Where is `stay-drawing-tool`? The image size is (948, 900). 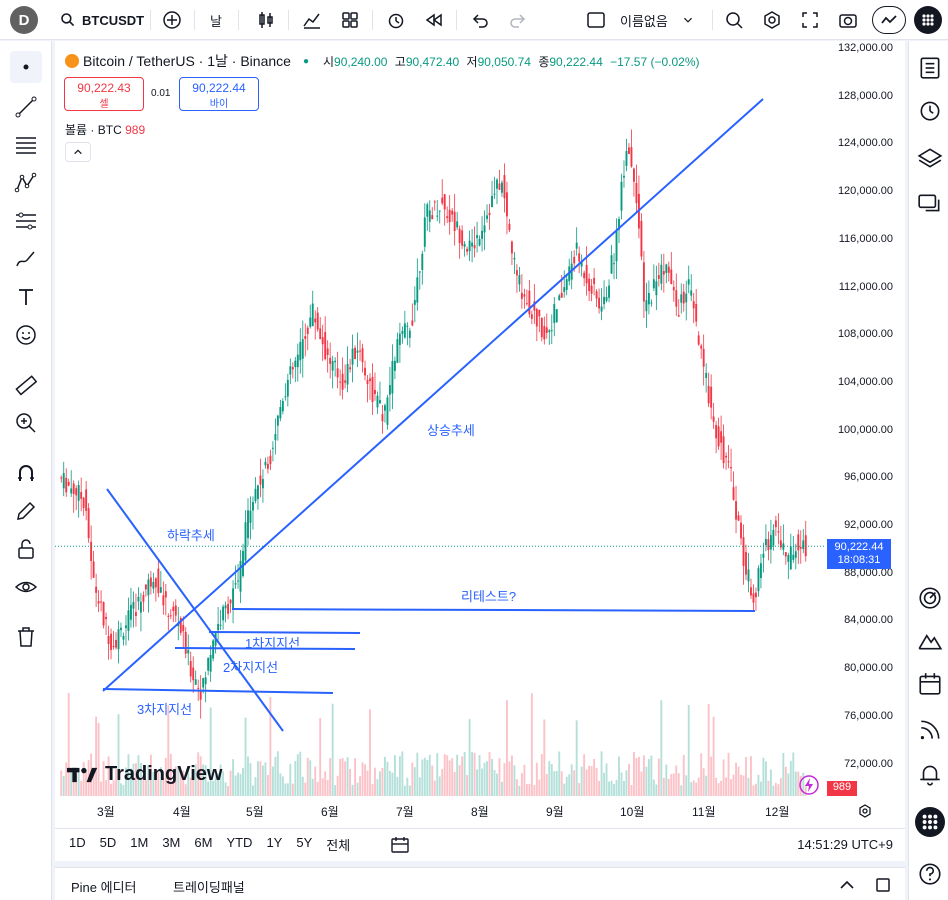 stay-drawing-tool is located at coordinates (26, 511).